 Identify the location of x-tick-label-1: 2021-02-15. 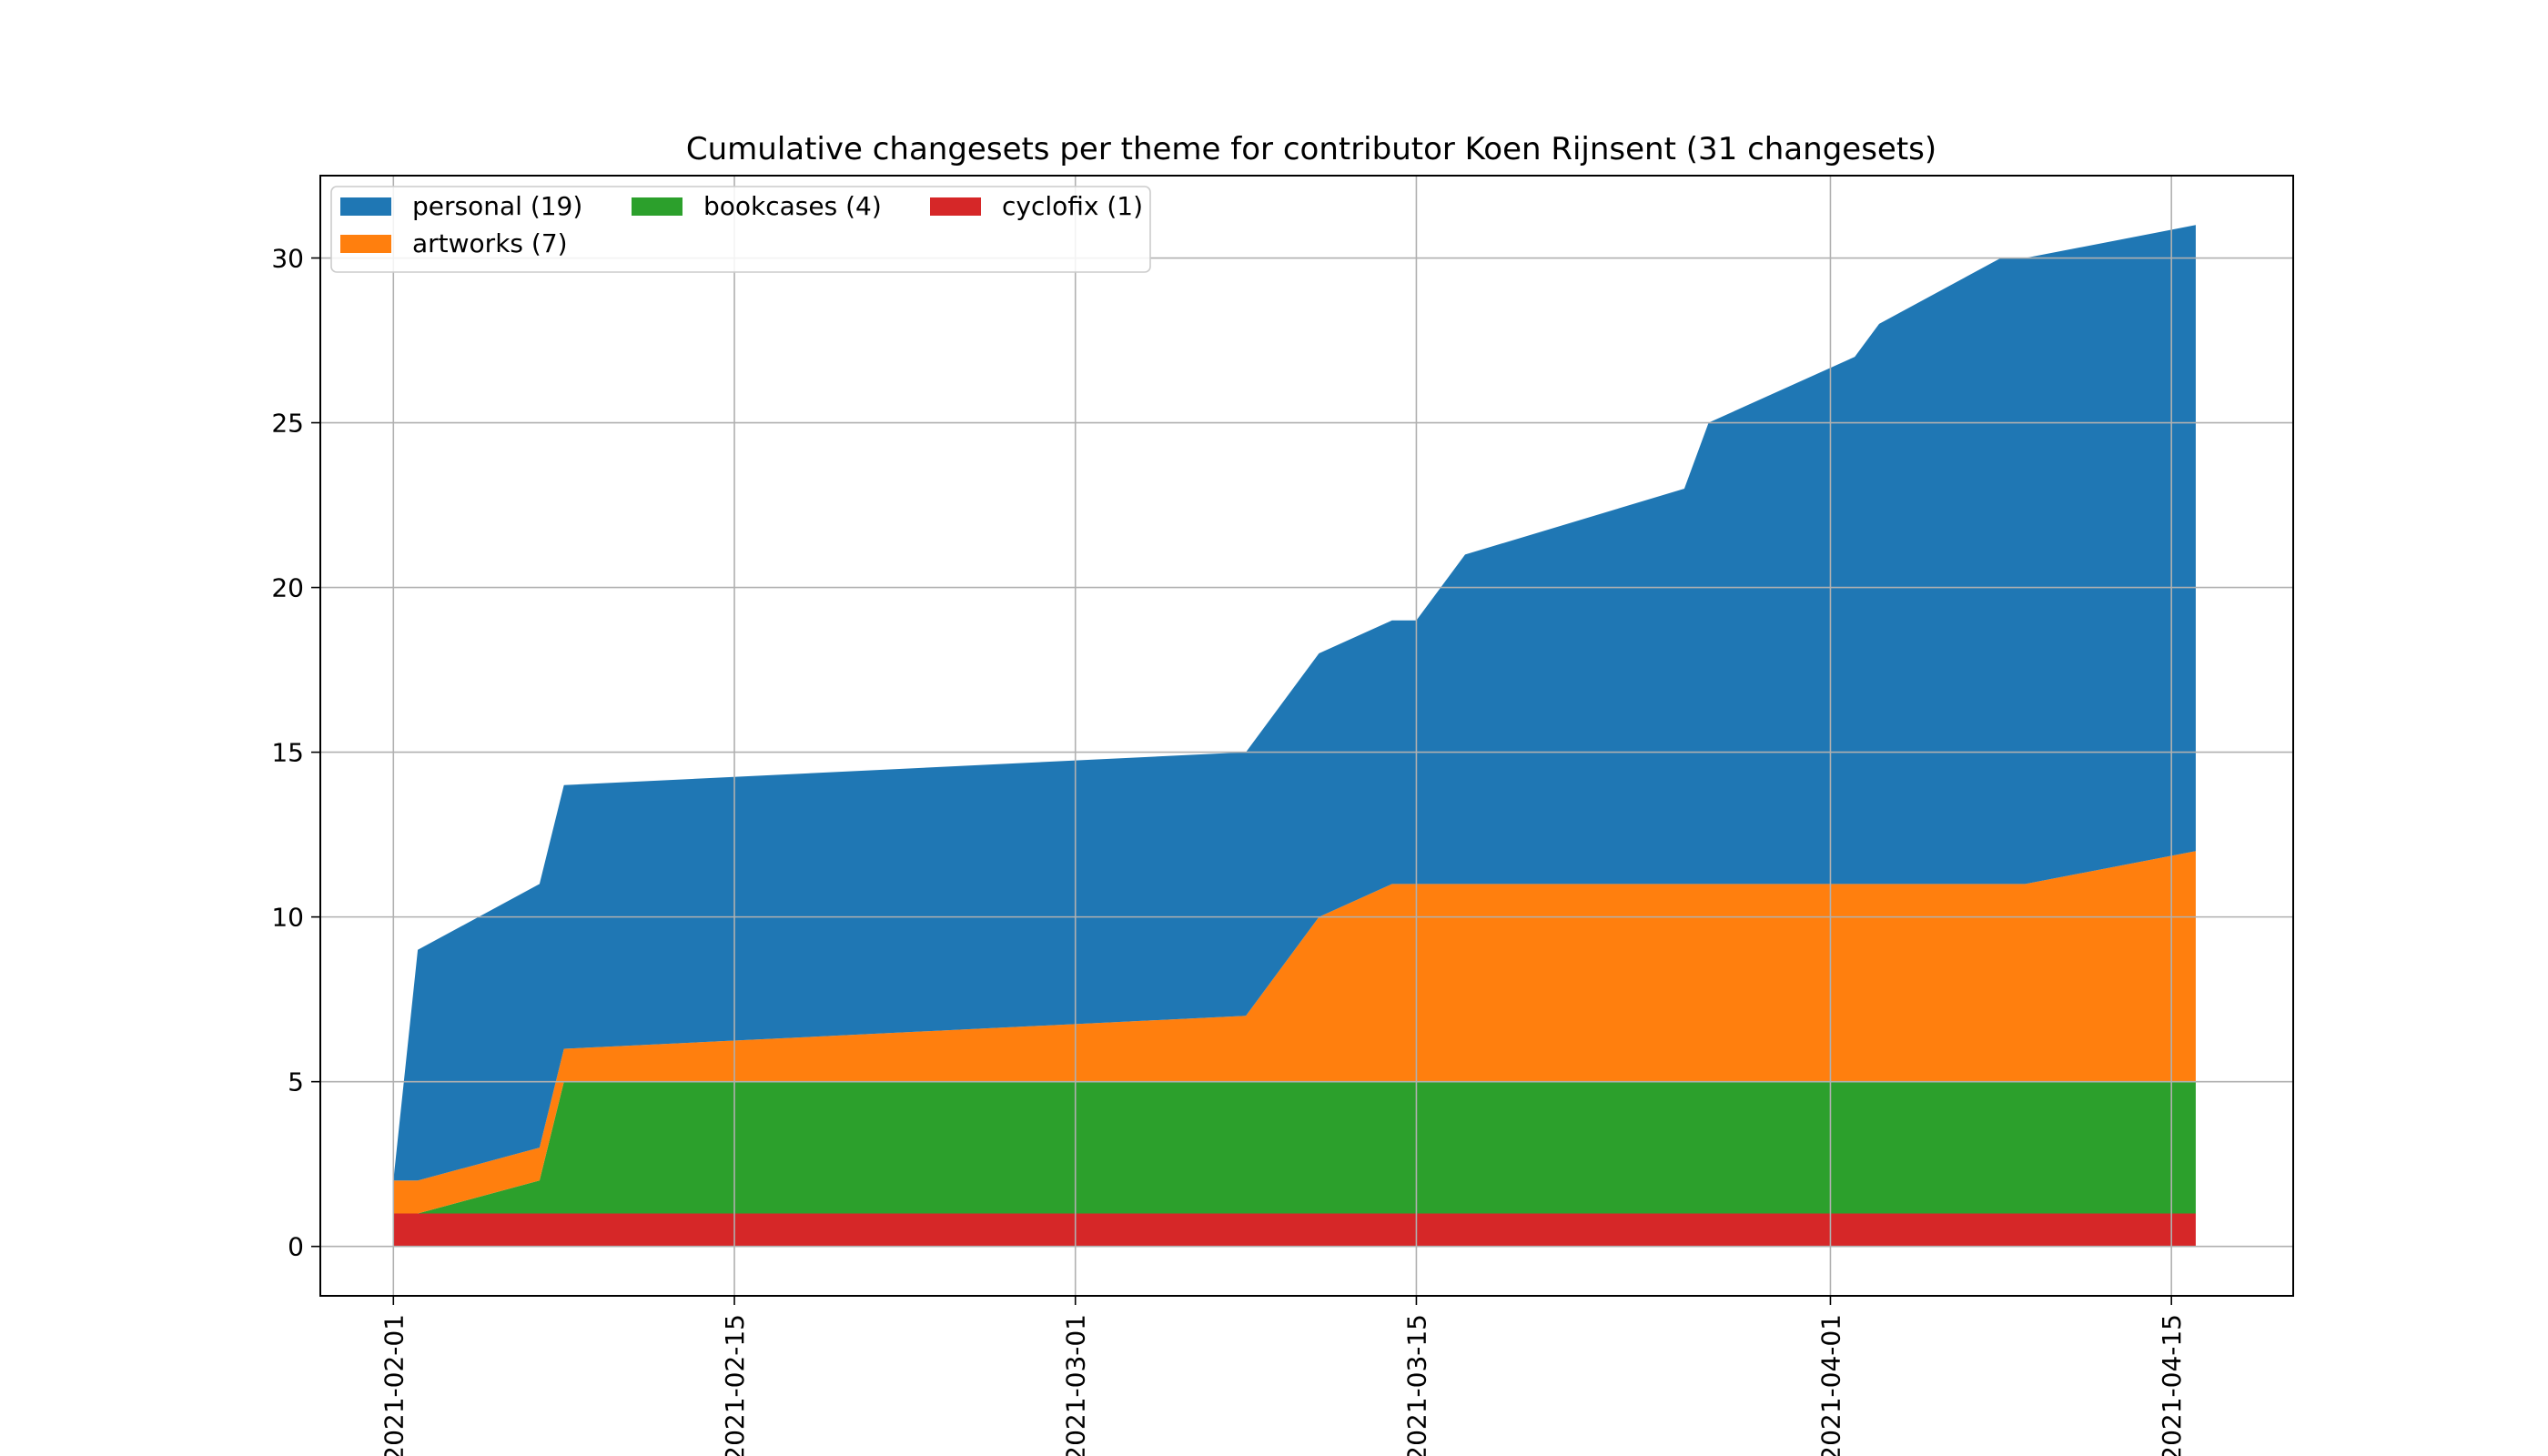
(735, 1385).